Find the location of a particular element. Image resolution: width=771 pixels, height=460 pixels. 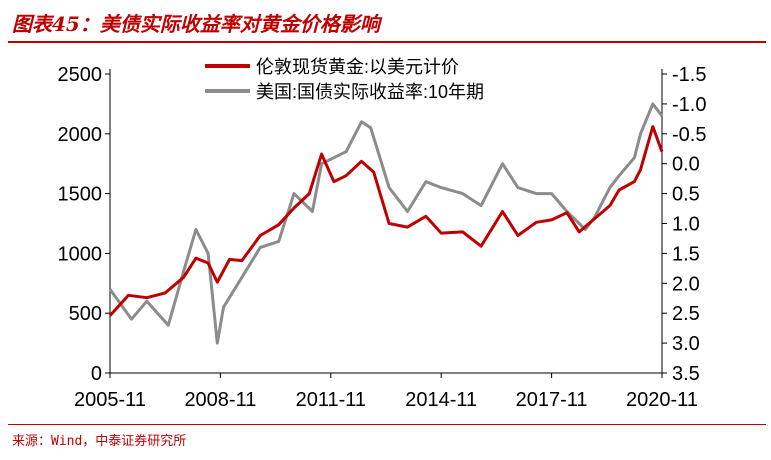

right-axis-tick-label: 2.5 is located at coordinates (686, 314).